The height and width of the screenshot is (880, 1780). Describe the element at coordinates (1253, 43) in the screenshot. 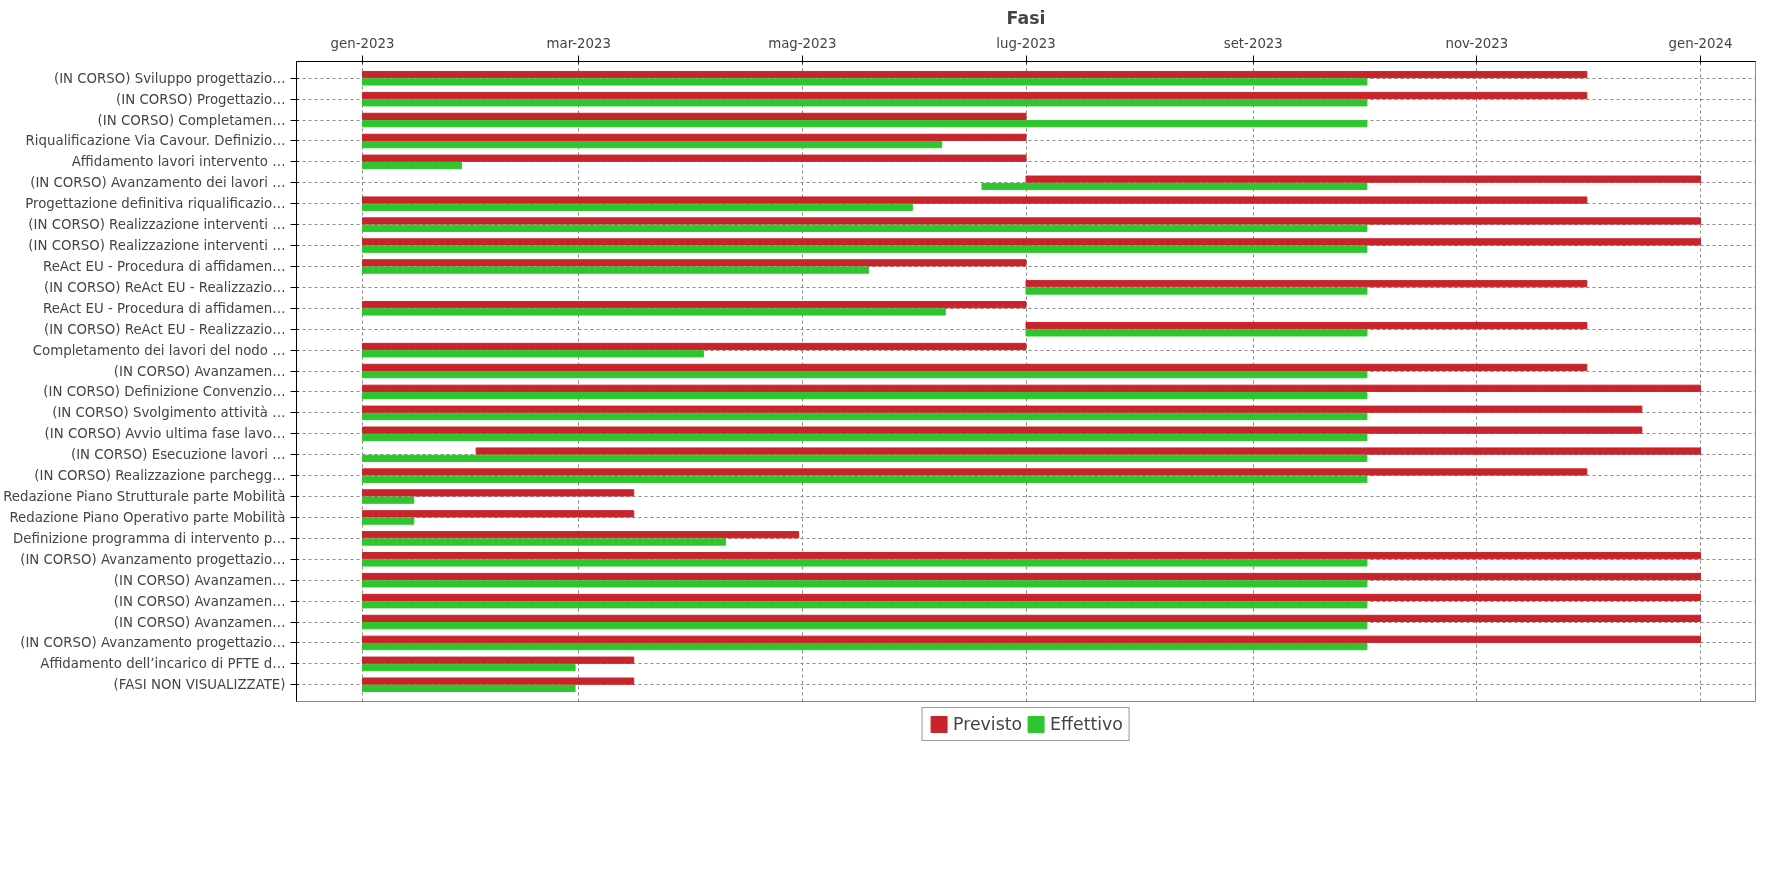

I see `x-tick-label: set-2023` at that location.